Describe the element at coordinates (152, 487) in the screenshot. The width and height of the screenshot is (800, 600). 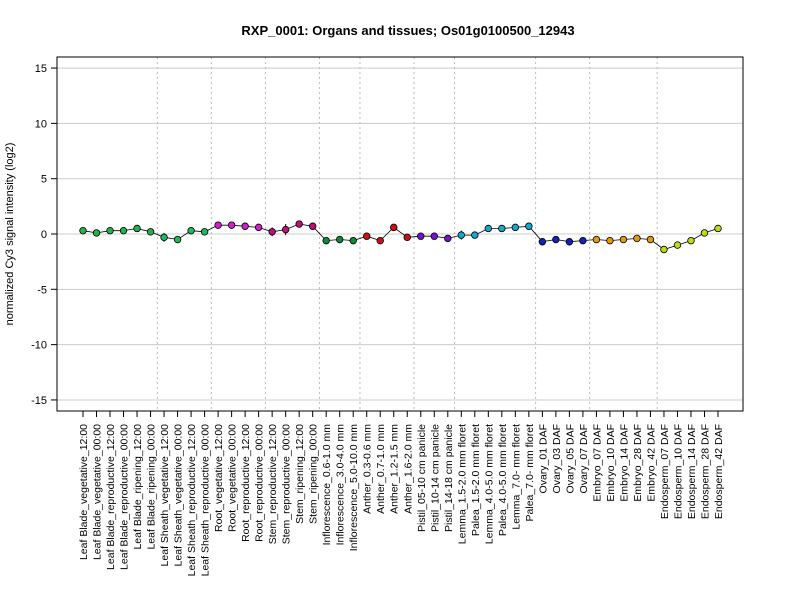
I see `x-tick-label: Leaf Blade_ripening_00:00` at that location.